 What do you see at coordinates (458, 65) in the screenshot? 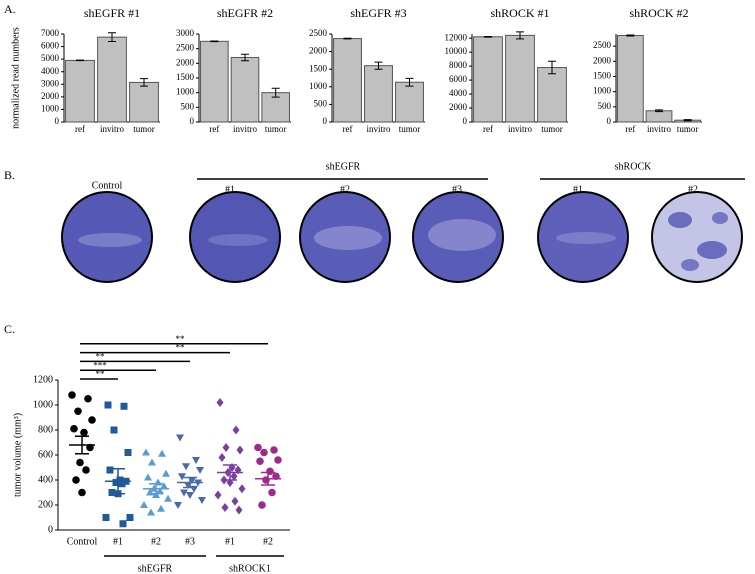
I see `y-tick-label: 8000` at bounding box center [458, 65].